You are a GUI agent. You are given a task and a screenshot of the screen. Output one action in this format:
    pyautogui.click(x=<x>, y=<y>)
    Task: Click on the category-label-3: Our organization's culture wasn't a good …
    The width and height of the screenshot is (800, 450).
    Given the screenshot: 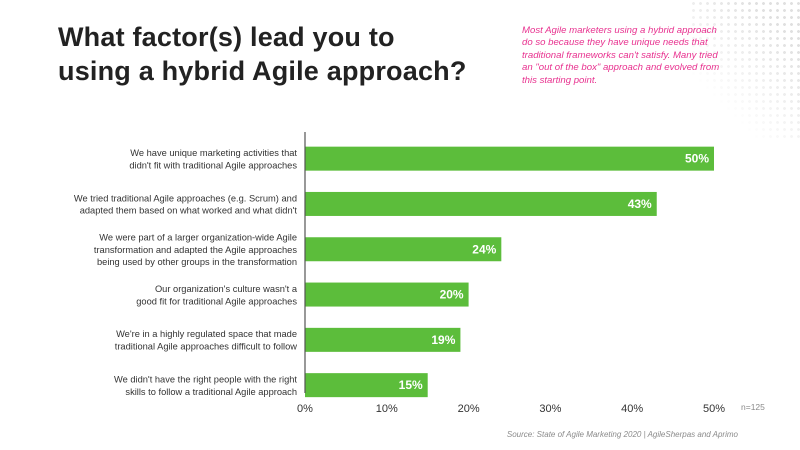 What is the action you would take?
    pyautogui.click(x=217, y=295)
    